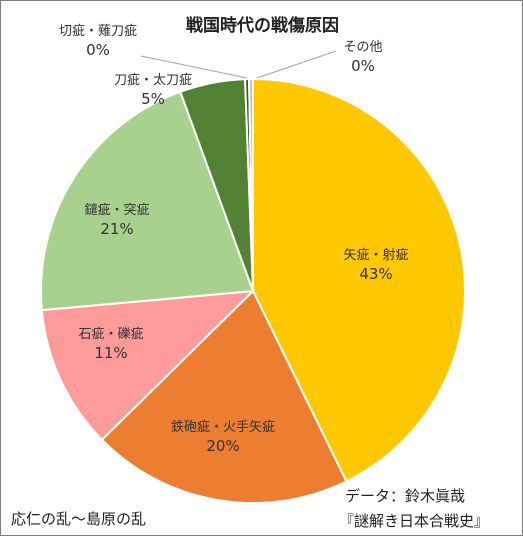 Image resolution: width=523 pixels, height=537 pixels. I want to click on slice-value-7: 0%, so click(363, 66).